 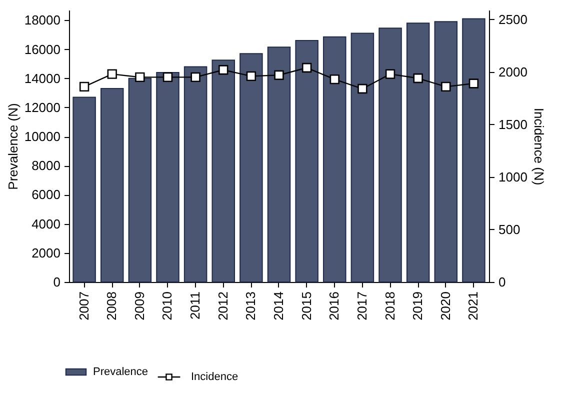 What do you see at coordinates (42, 49) in the screenshot?
I see `y-tick-label: 16000` at bounding box center [42, 49].